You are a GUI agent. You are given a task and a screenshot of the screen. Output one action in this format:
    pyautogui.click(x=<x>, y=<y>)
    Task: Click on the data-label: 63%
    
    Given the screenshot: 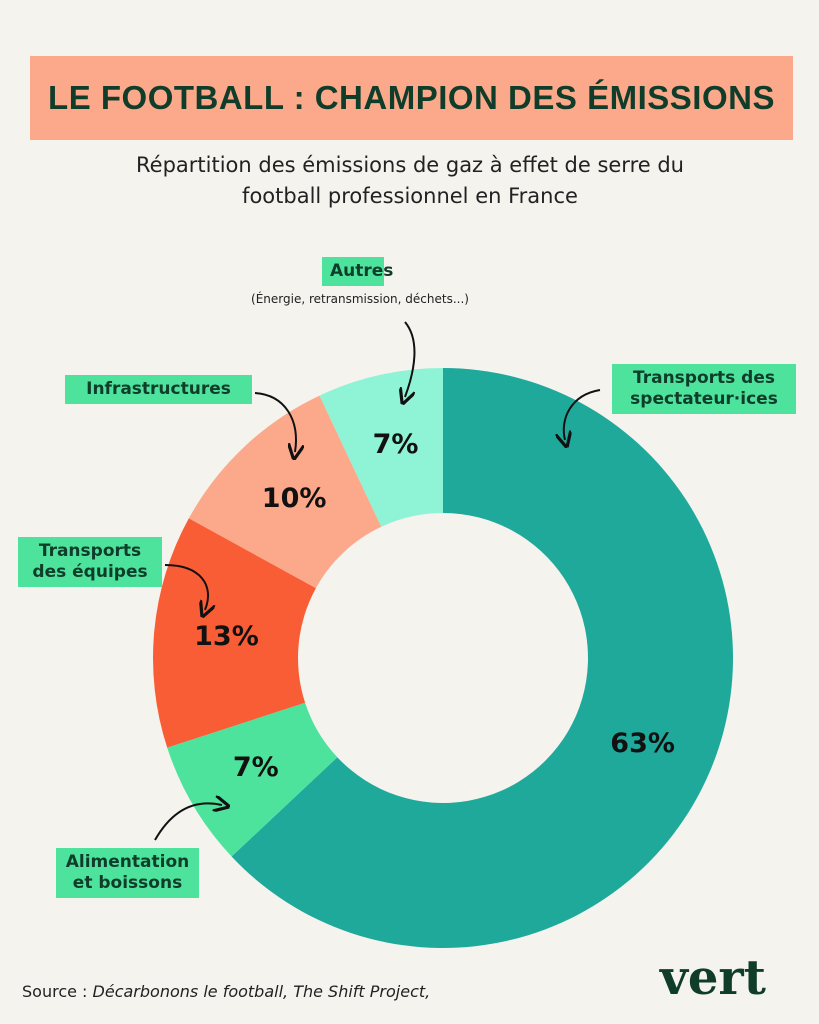 What is the action you would take?
    pyautogui.click(x=642, y=743)
    